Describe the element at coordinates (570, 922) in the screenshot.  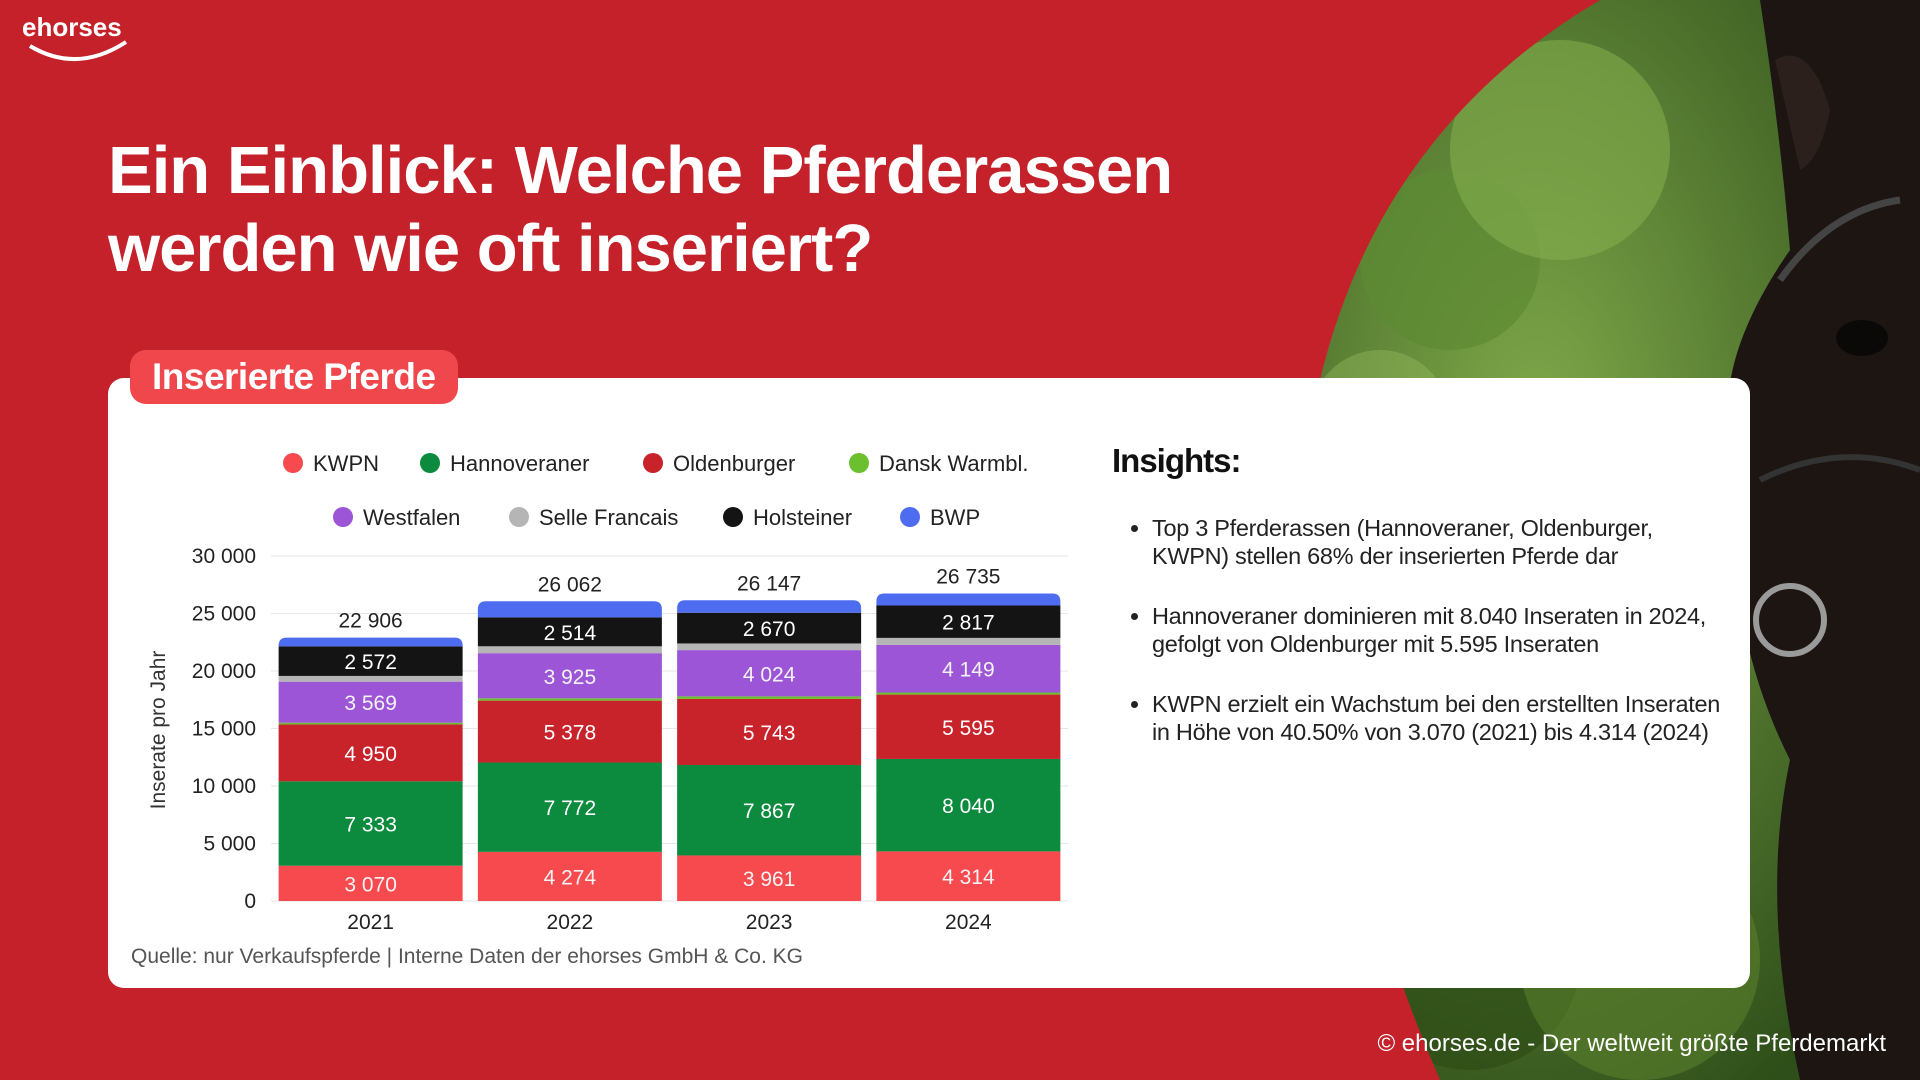
I see `x-tick-label: 2022` at that location.